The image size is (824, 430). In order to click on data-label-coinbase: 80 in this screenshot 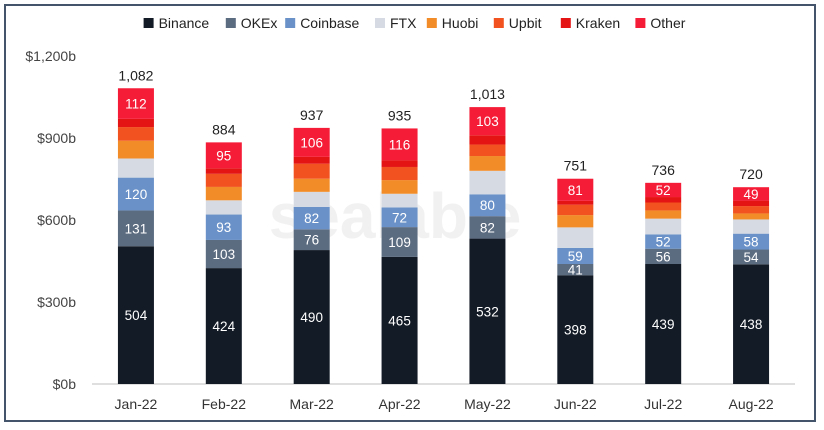, I will do `click(487, 205)`.